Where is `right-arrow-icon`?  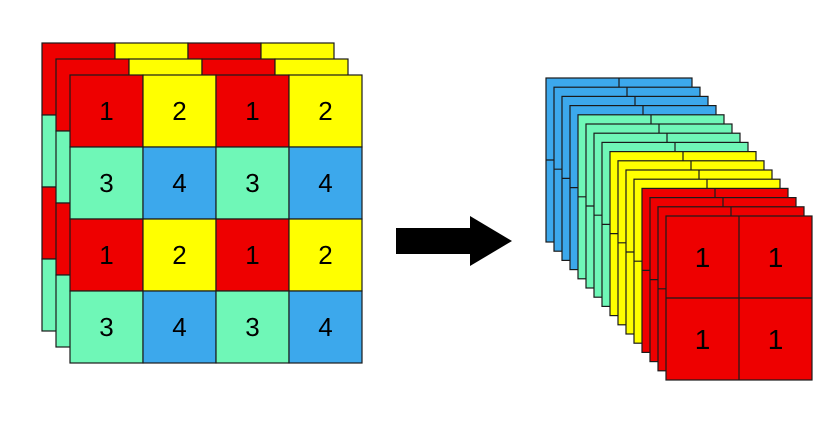
right-arrow-icon is located at coordinates (454, 241).